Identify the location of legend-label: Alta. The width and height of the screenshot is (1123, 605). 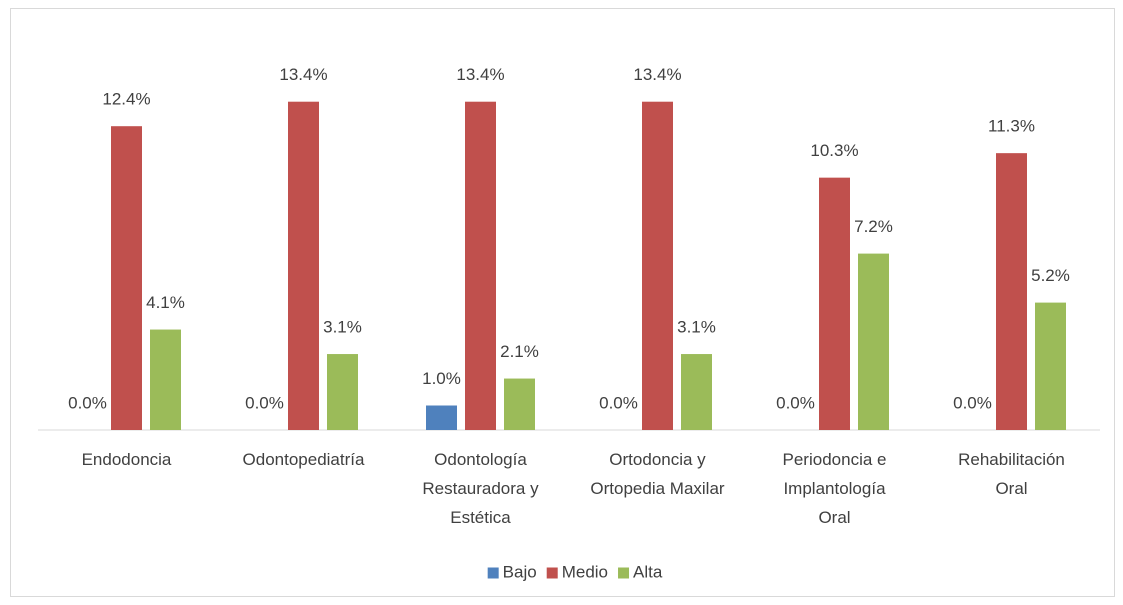
(648, 571).